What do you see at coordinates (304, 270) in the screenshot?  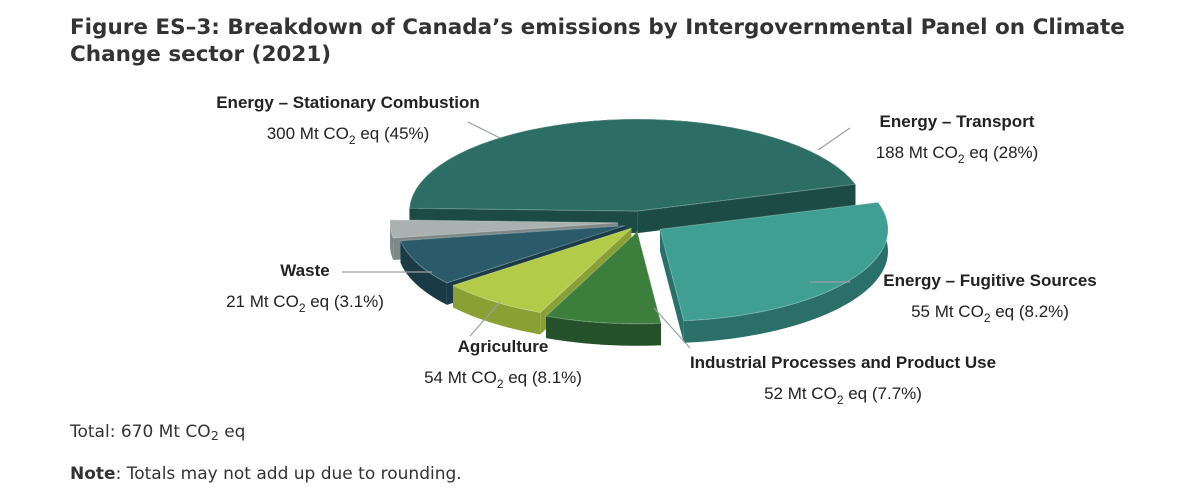 I see `slice-name-label: Waste` at bounding box center [304, 270].